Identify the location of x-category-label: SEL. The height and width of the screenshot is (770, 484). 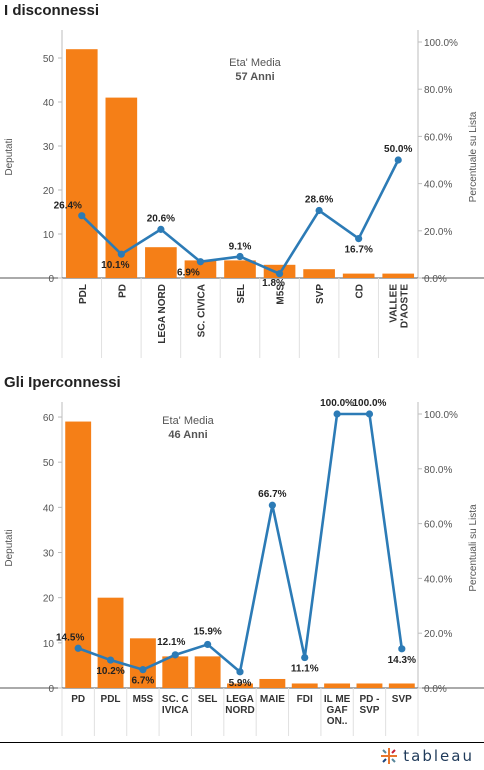
(241, 293).